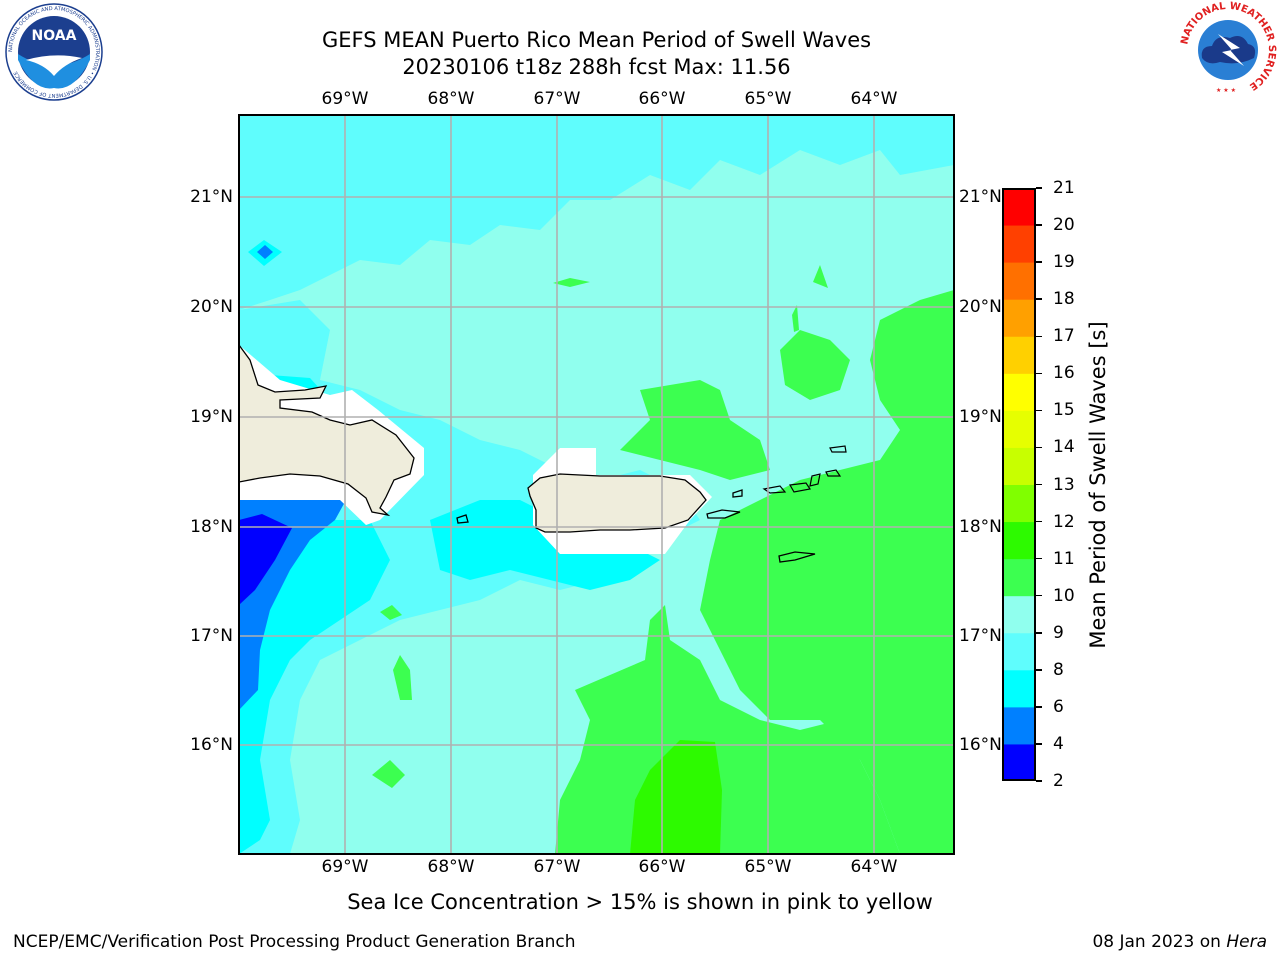 Image resolution: width=1280 pixels, height=960 pixels. I want to click on lon-tick-top: 69°W, so click(345, 99).